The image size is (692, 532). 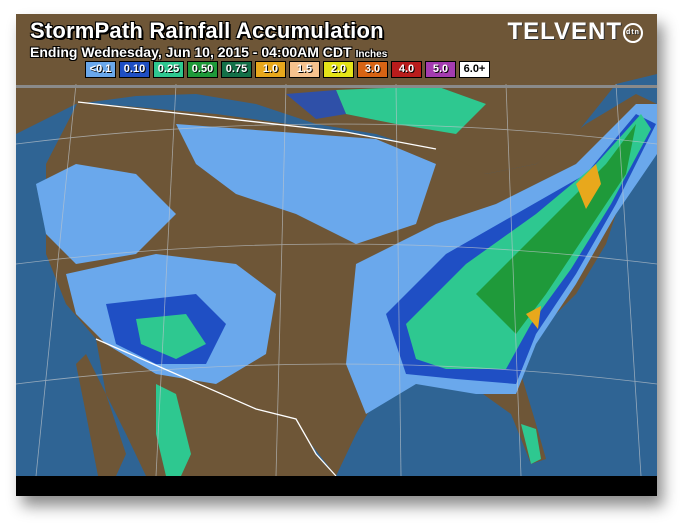 What do you see at coordinates (336, 486) in the screenshot?
I see `bottom-bar` at bounding box center [336, 486].